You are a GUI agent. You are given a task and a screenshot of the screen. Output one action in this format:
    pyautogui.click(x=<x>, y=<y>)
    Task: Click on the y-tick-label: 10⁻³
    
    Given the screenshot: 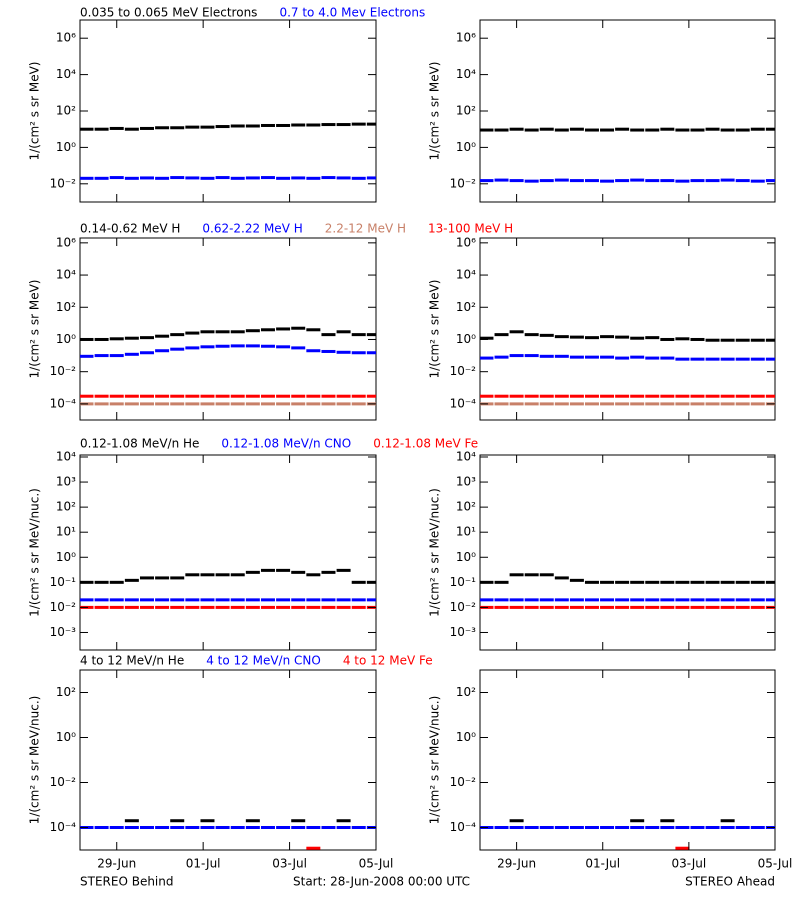 What is the action you would take?
    pyautogui.click(x=463, y=632)
    